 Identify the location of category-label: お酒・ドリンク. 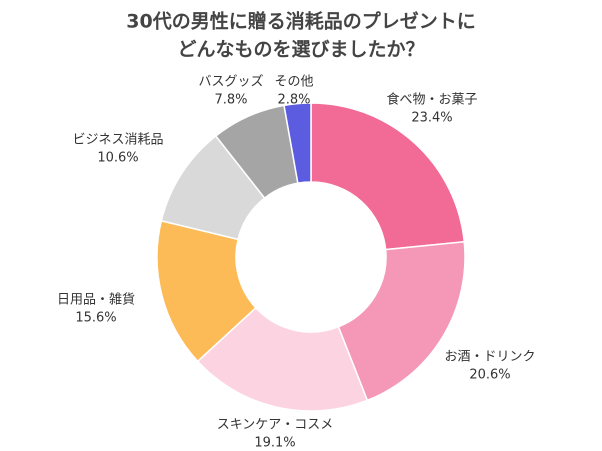
(489, 357).